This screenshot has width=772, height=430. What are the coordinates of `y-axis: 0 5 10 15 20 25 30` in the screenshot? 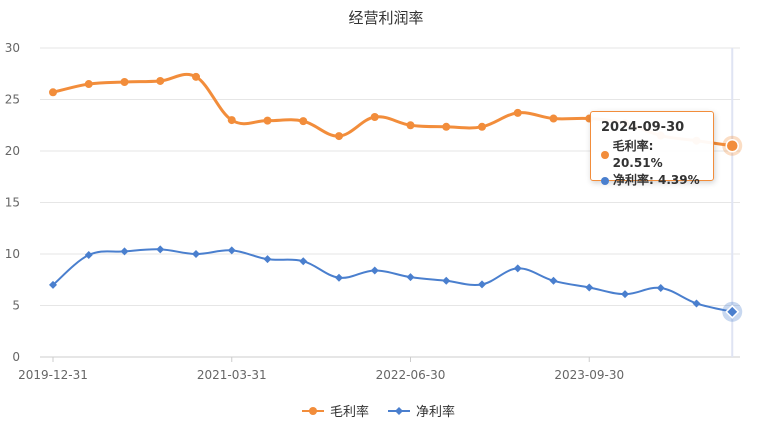 It's located at (12, 202).